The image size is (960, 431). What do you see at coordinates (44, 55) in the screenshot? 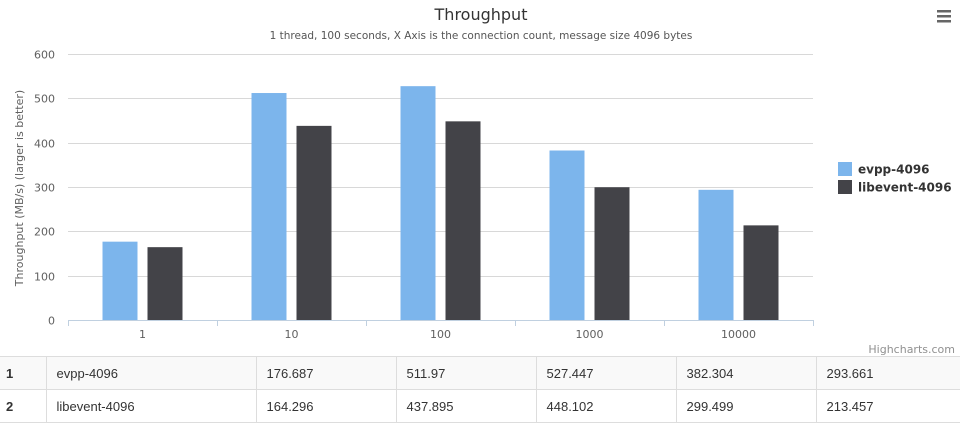
I see `y-tick-label: 600` at bounding box center [44, 55].